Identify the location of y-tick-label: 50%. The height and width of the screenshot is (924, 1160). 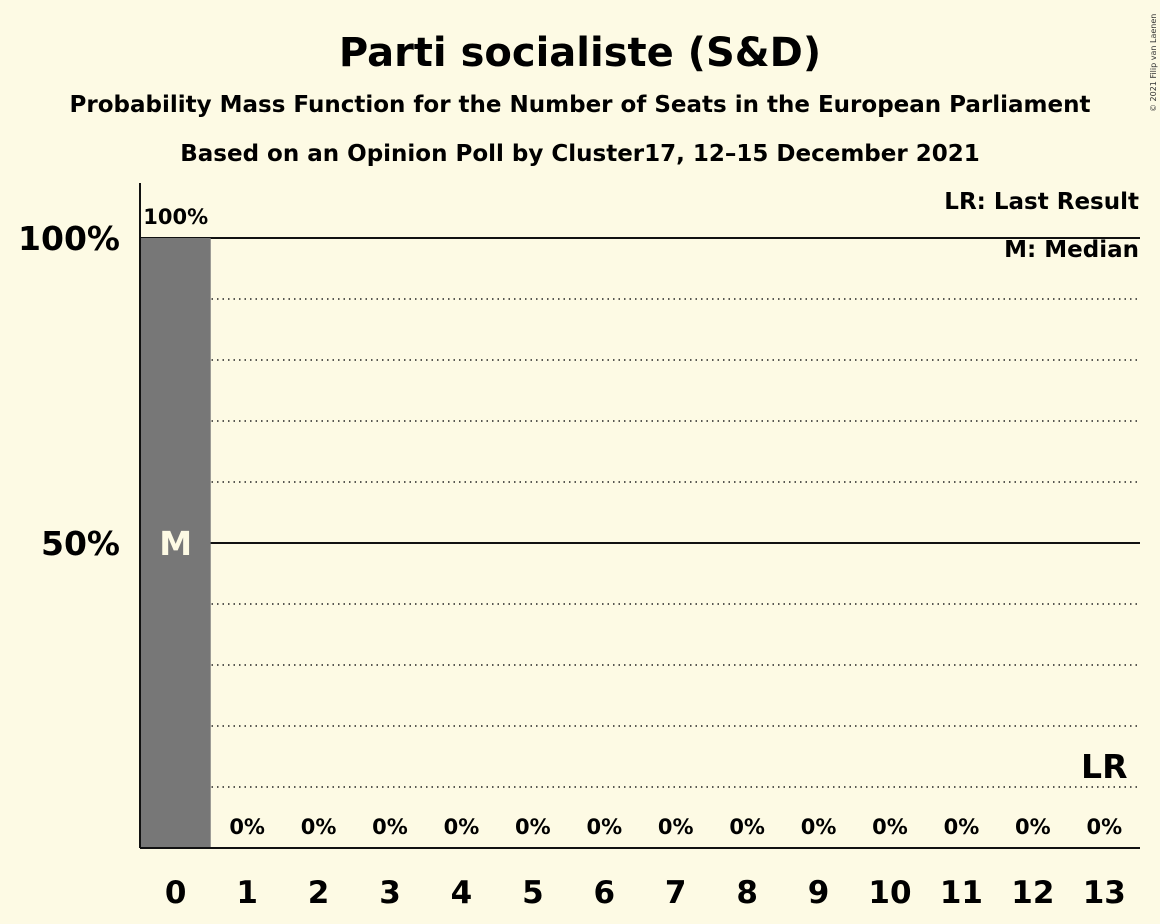
(80, 543).